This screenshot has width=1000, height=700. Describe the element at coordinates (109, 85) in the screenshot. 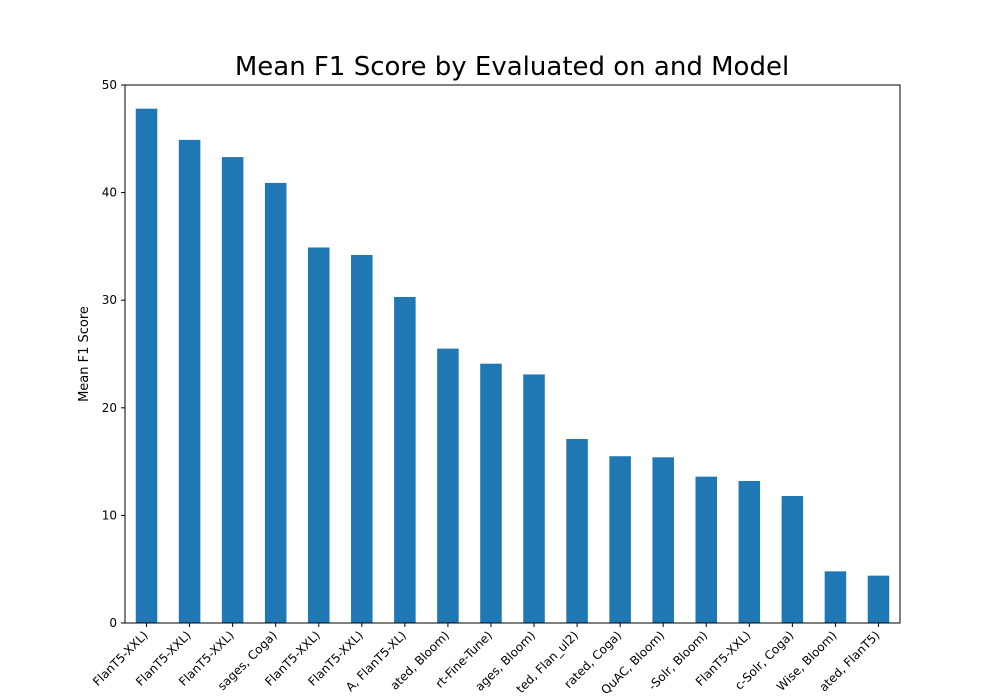

I see `y-tick-label: 50` at that location.